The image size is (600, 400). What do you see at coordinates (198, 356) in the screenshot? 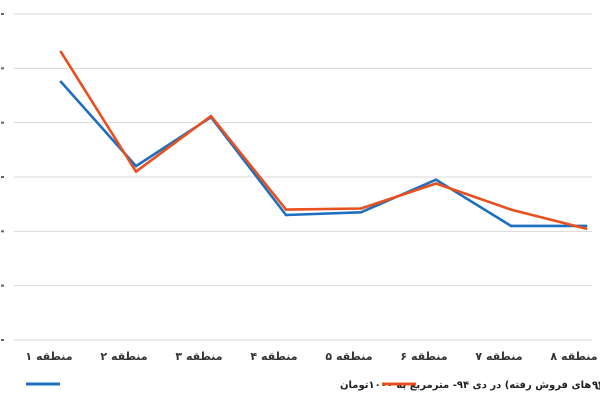
I see `x-tick-label: منطقه ۳` at bounding box center [198, 356].